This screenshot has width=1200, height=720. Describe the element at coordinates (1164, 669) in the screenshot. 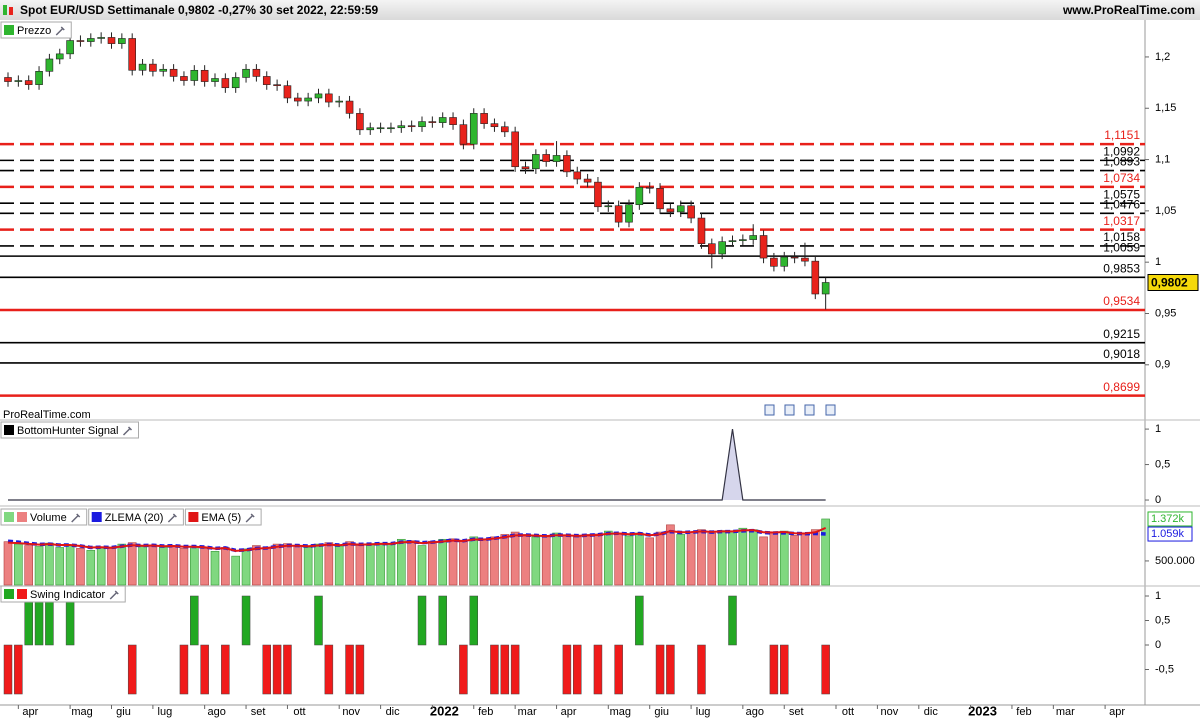

I see `y-tick-label: -0,5` at that location.